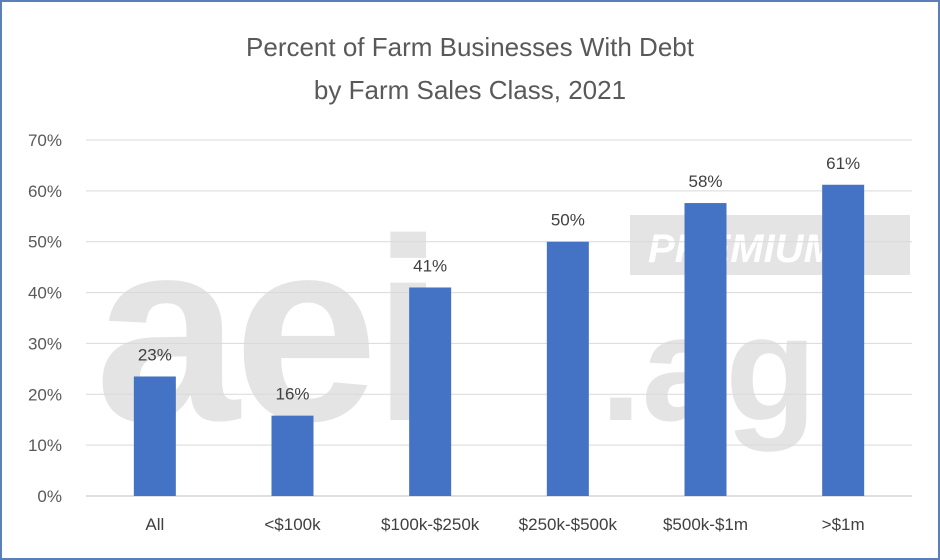 The height and width of the screenshot is (560, 940). Describe the element at coordinates (154, 524) in the screenshot. I see `x-tick-label: All` at that location.